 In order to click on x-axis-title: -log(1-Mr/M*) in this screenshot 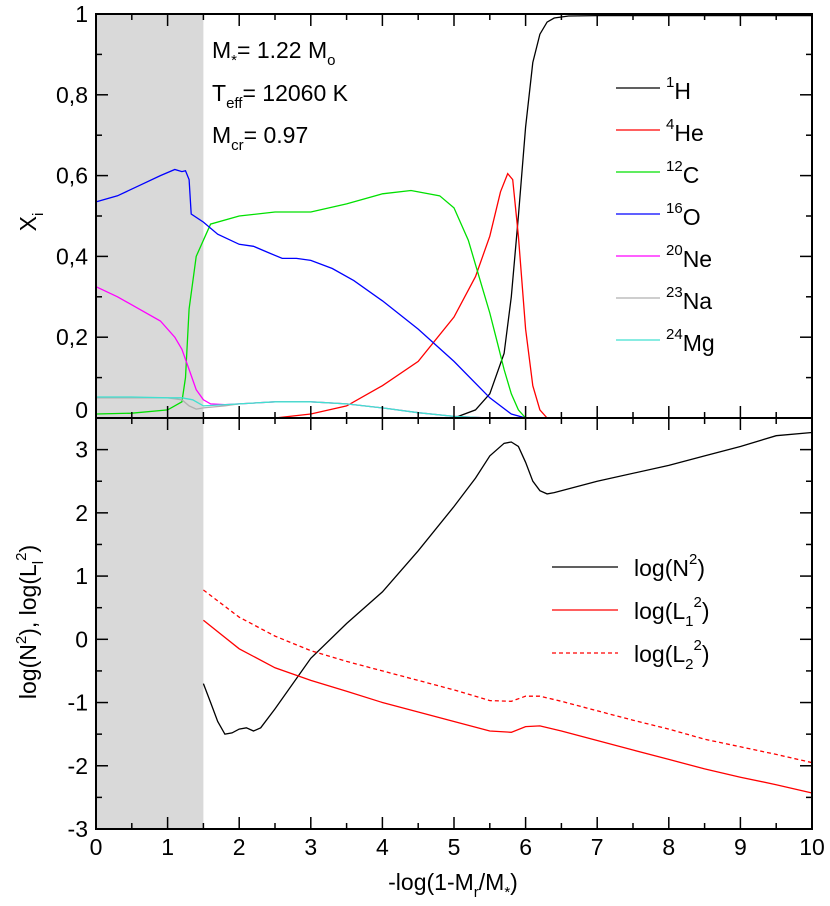, I will do `click(453, 885)`.